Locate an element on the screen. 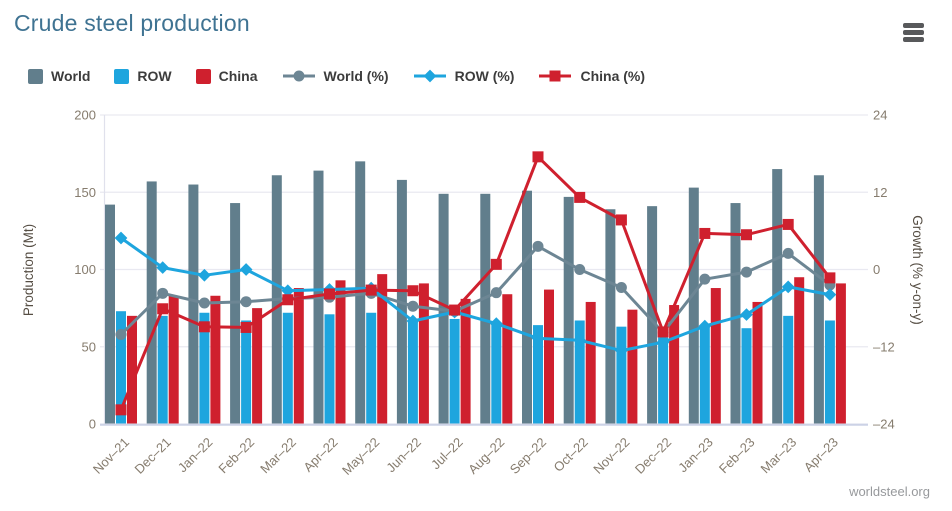 The height and width of the screenshot is (511, 952). x-tick-label: Oct–22 is located at coordinates (571, 455).